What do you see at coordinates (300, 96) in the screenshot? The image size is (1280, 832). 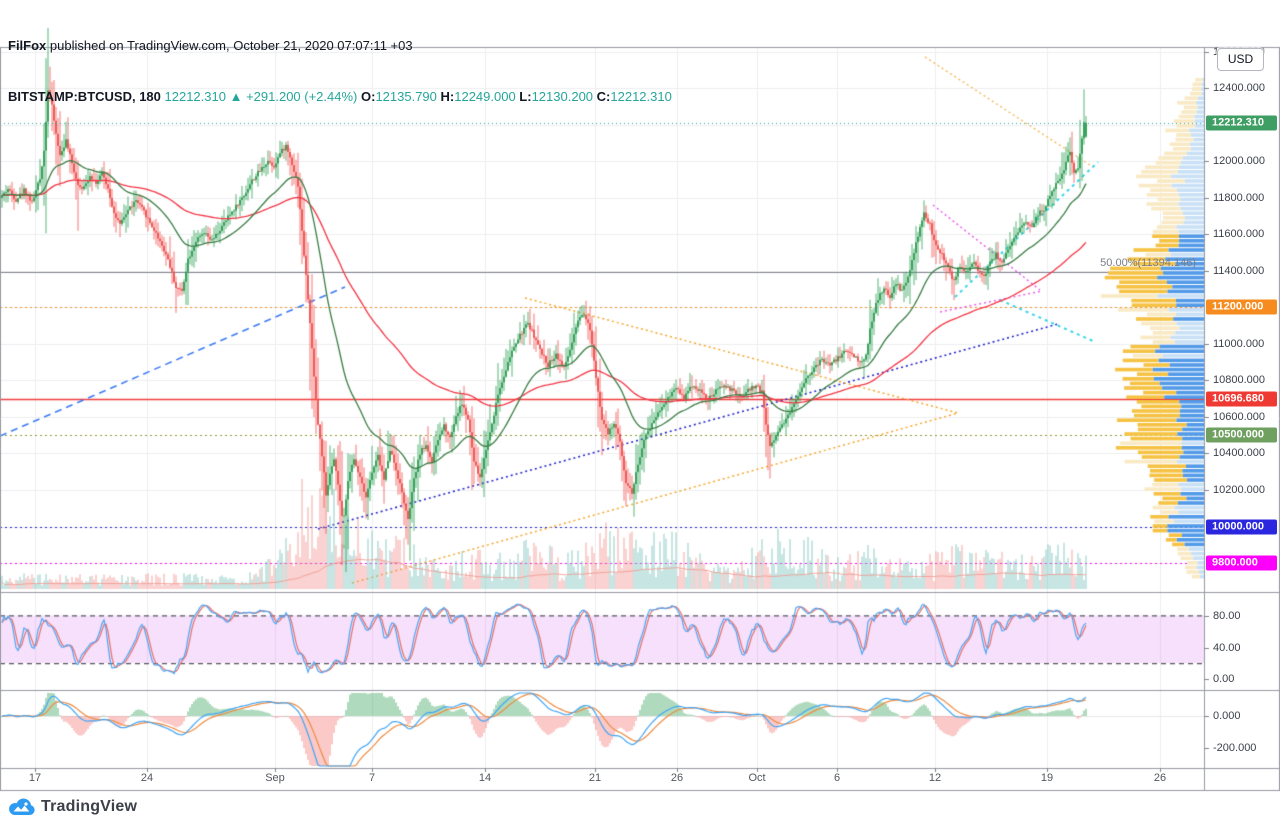 I see `price-change: +291.200 (+2.44%)` at bounding box center [300, 96].